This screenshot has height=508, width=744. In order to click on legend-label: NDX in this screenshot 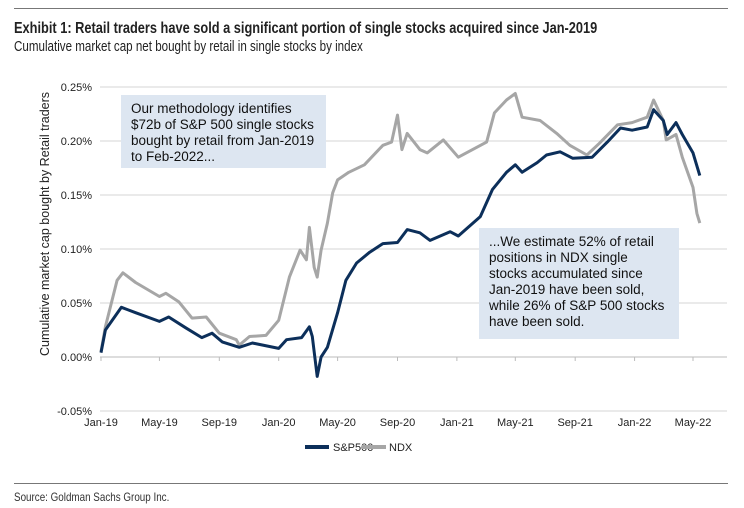, I will do `click(401, 448)`.